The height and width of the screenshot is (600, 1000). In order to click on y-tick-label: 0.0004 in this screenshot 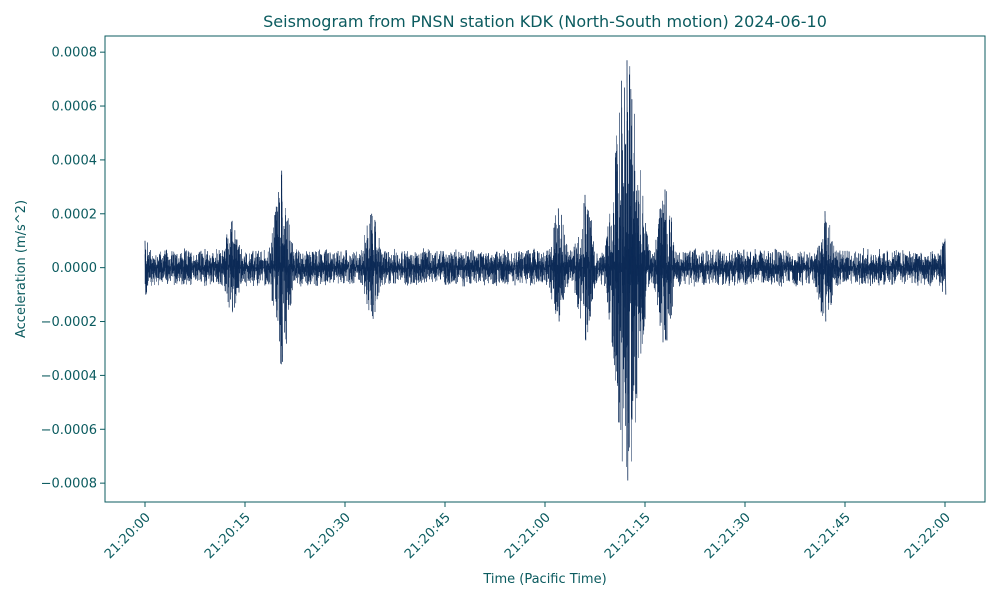, I will do `click(75, 160)`.